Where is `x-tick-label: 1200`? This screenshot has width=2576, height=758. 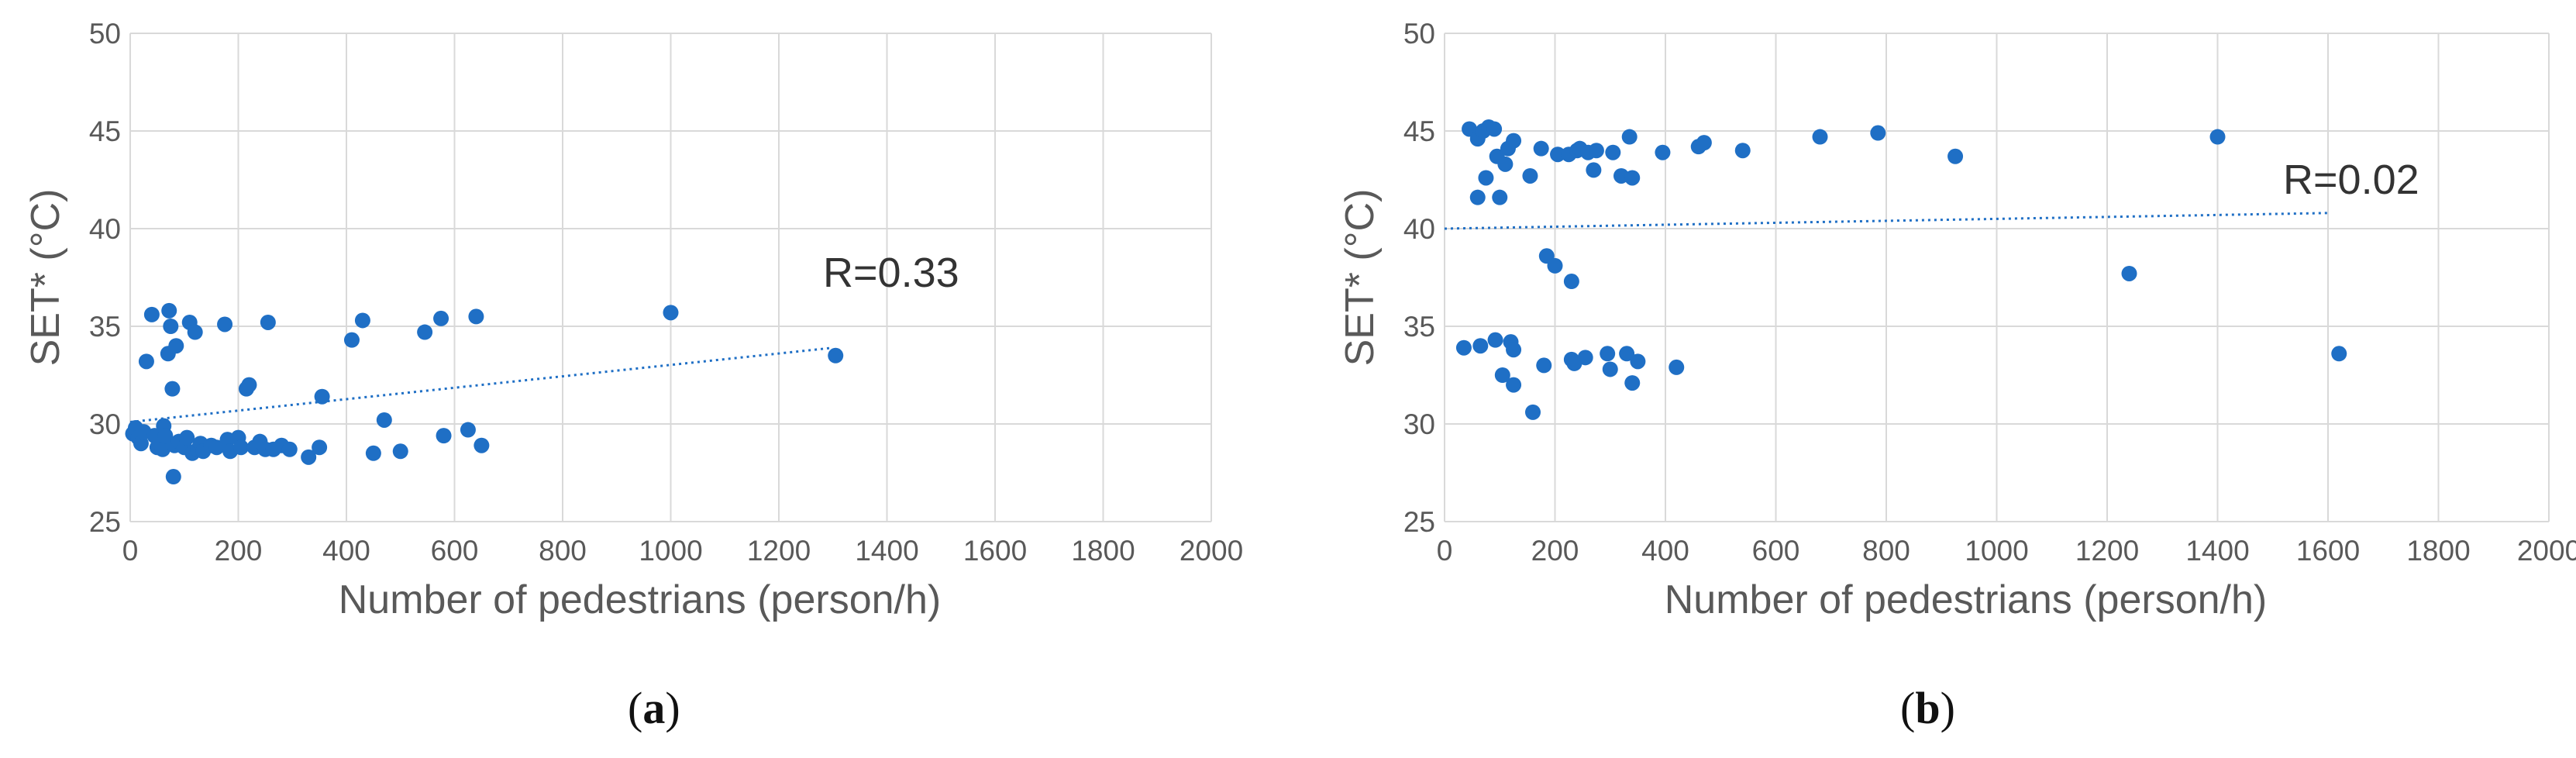 x-tick-label: 1200 is located at coordinates (2107, 551).